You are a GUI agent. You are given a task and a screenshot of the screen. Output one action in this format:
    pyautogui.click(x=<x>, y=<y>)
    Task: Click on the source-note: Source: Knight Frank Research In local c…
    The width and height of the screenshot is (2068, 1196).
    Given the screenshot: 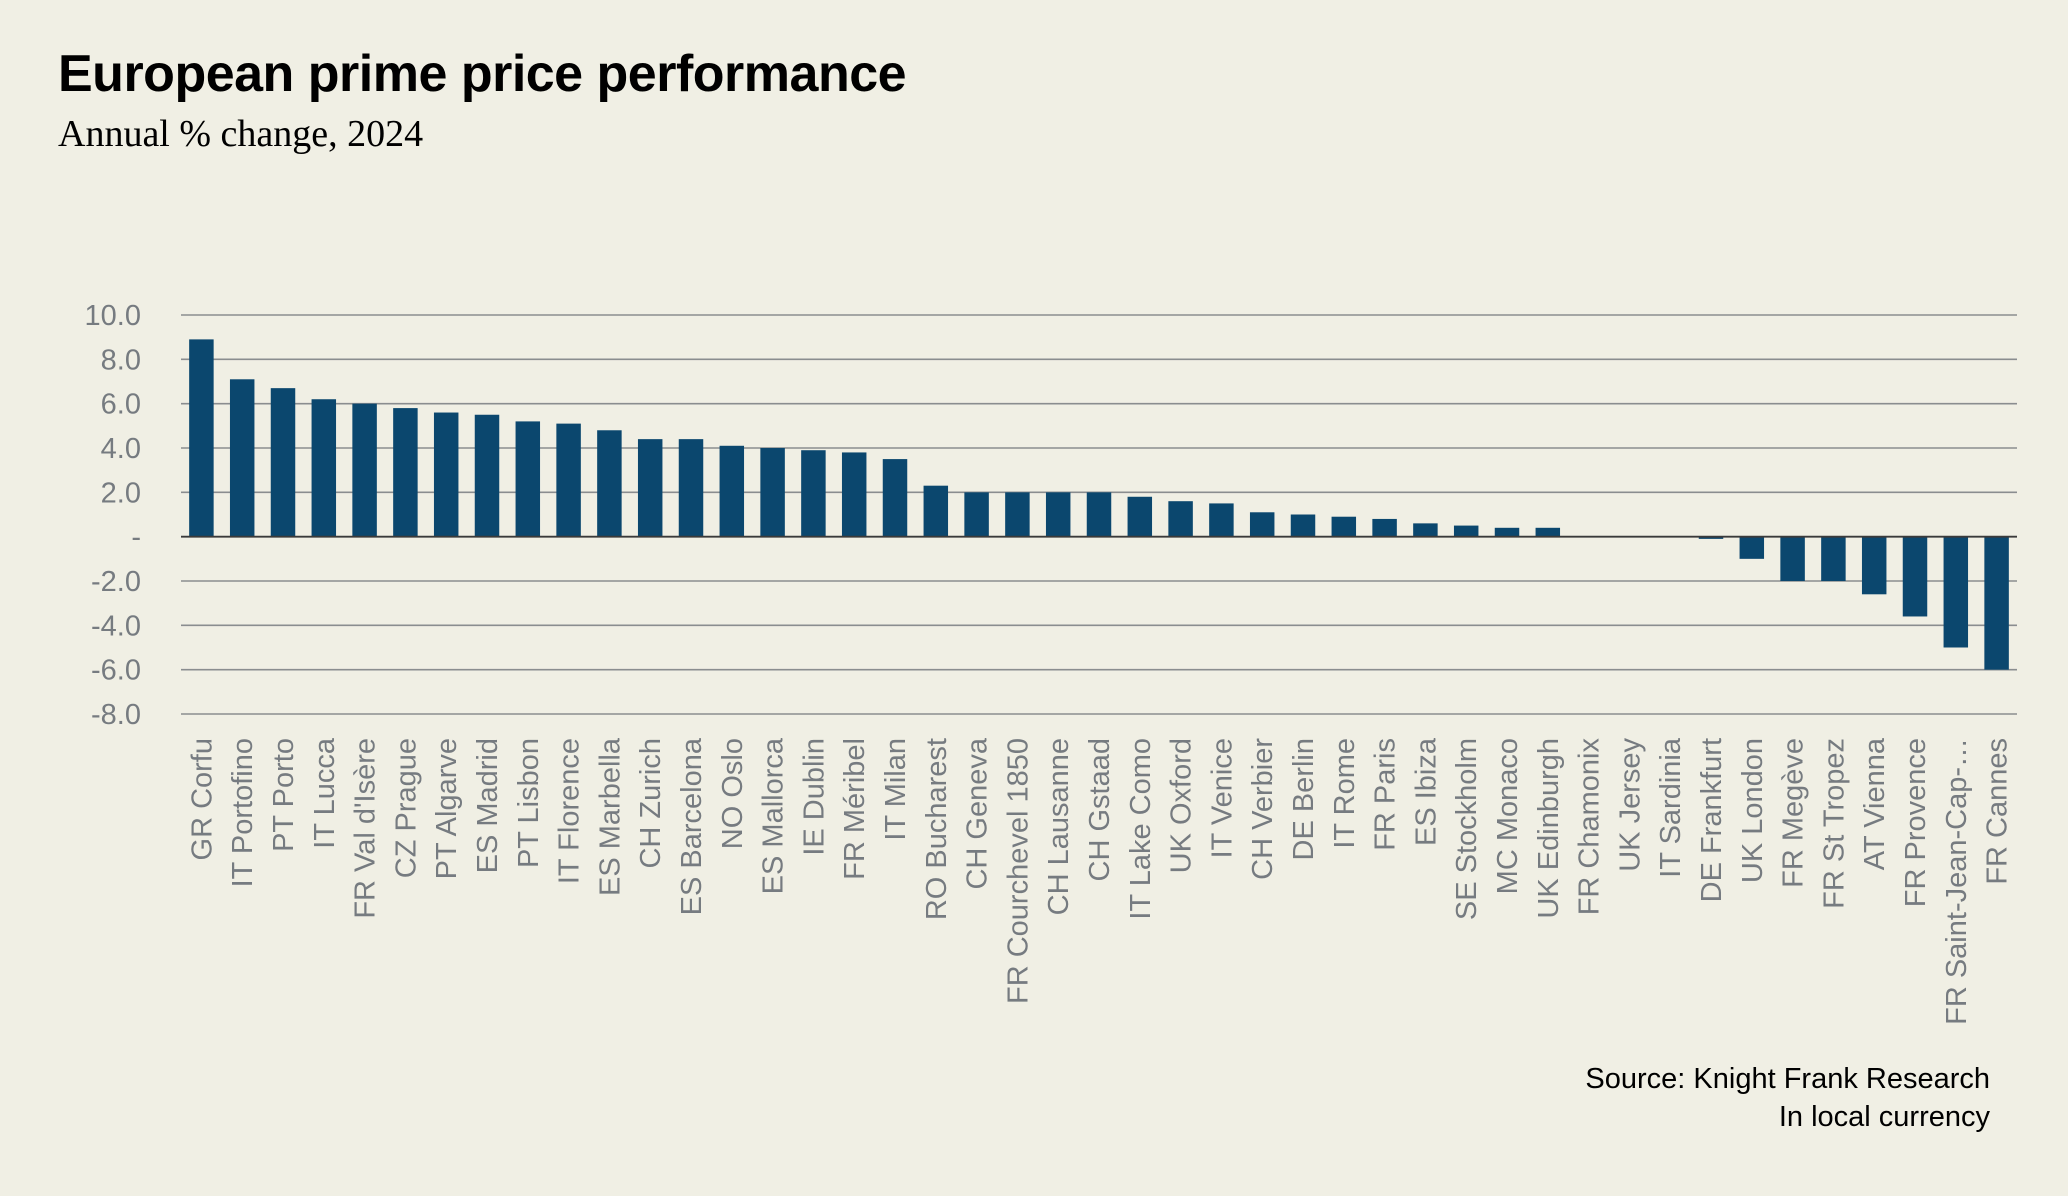 What is the action you would take?
    pyautogui.click(x=1787, y=1098)
    